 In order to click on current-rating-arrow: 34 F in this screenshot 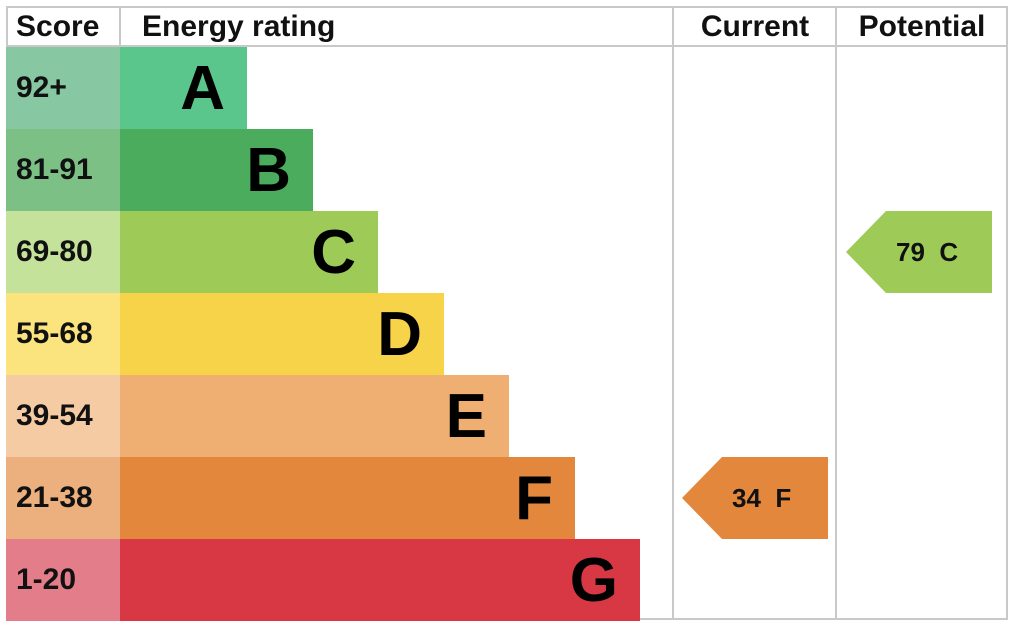, I will do `click(755, 498)`.